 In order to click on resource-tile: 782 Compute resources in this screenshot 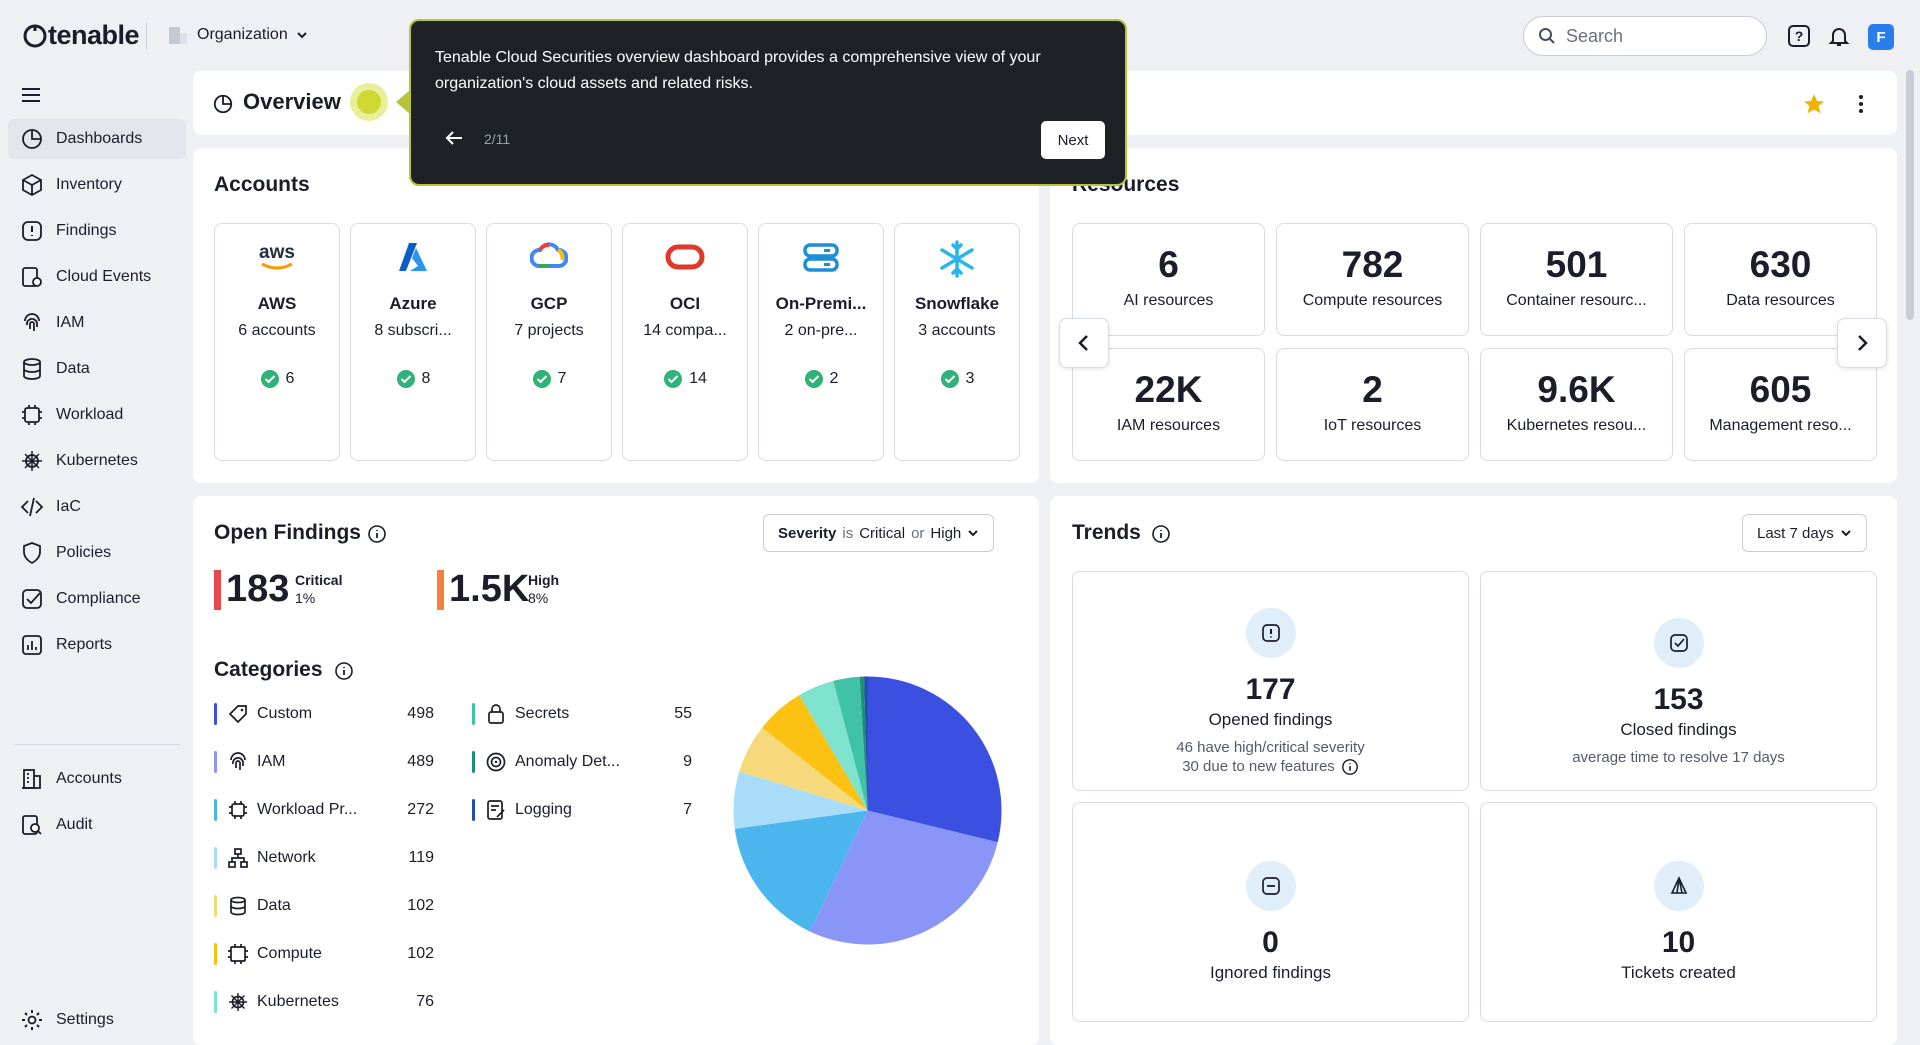, I will do `click(1372, 279)`.